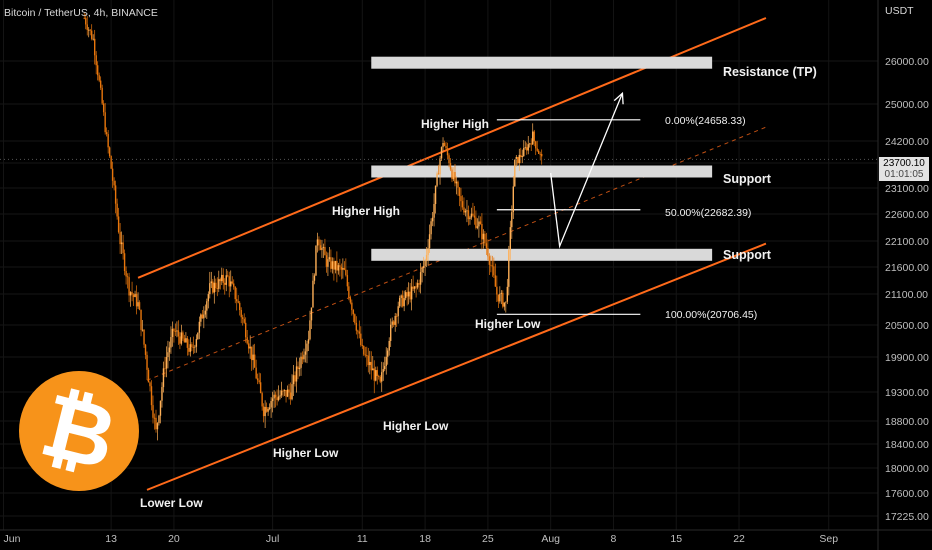 The image size is (932, 550). Describe the element at coordinates (542, 171) in the screenshot. I see `support-zone-upper` at that location.